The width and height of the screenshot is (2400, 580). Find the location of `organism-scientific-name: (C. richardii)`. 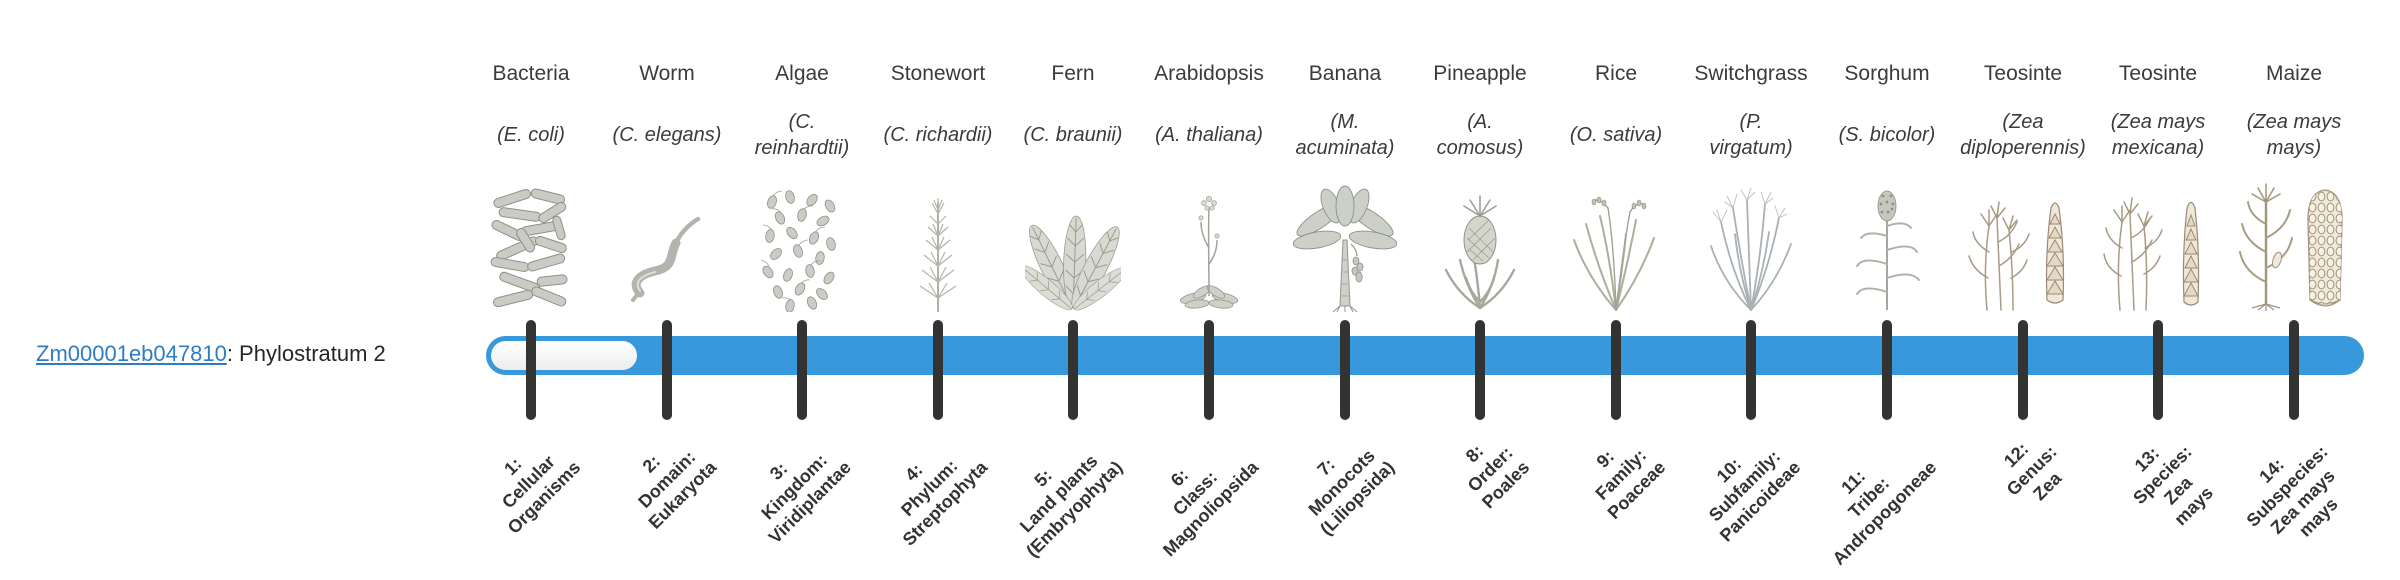

organism-scientific-name: (C. richardii) is located at coordinates (938, 135).